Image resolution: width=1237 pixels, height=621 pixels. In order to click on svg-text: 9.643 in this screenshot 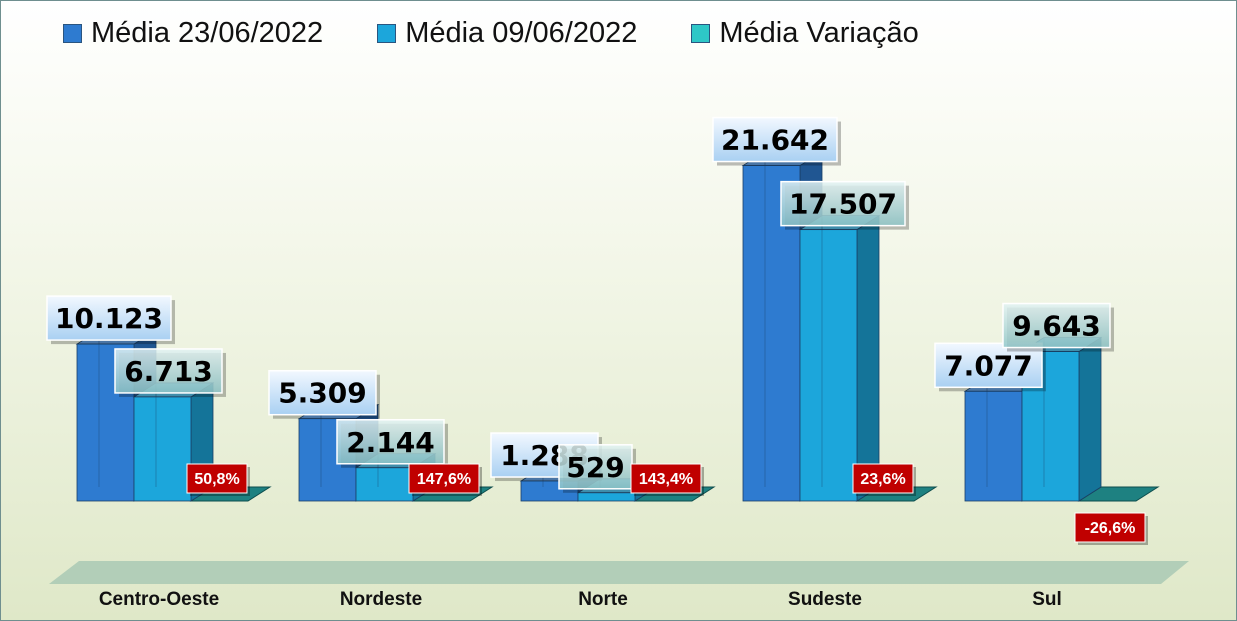, I will do `click(1056, 326)`.